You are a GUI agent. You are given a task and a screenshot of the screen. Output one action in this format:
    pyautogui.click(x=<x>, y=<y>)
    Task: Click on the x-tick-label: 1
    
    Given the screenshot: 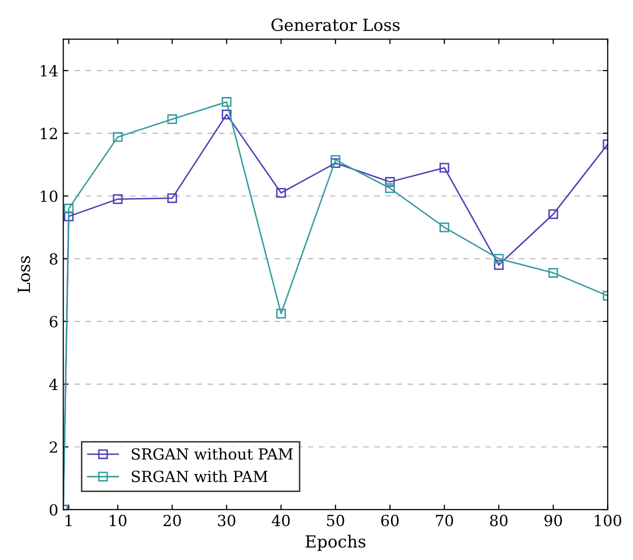 What is the action you would take?
    pyautogui.click(x=69, y=520)
    